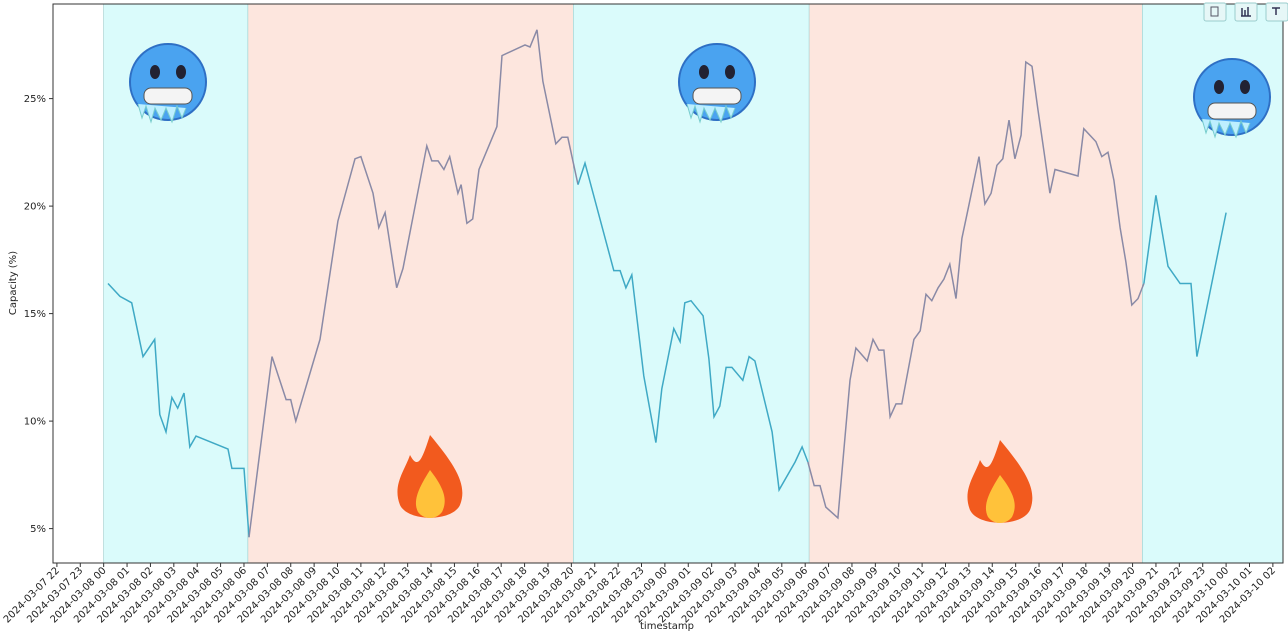  I want to click on chart-button, so click(1246, 12).